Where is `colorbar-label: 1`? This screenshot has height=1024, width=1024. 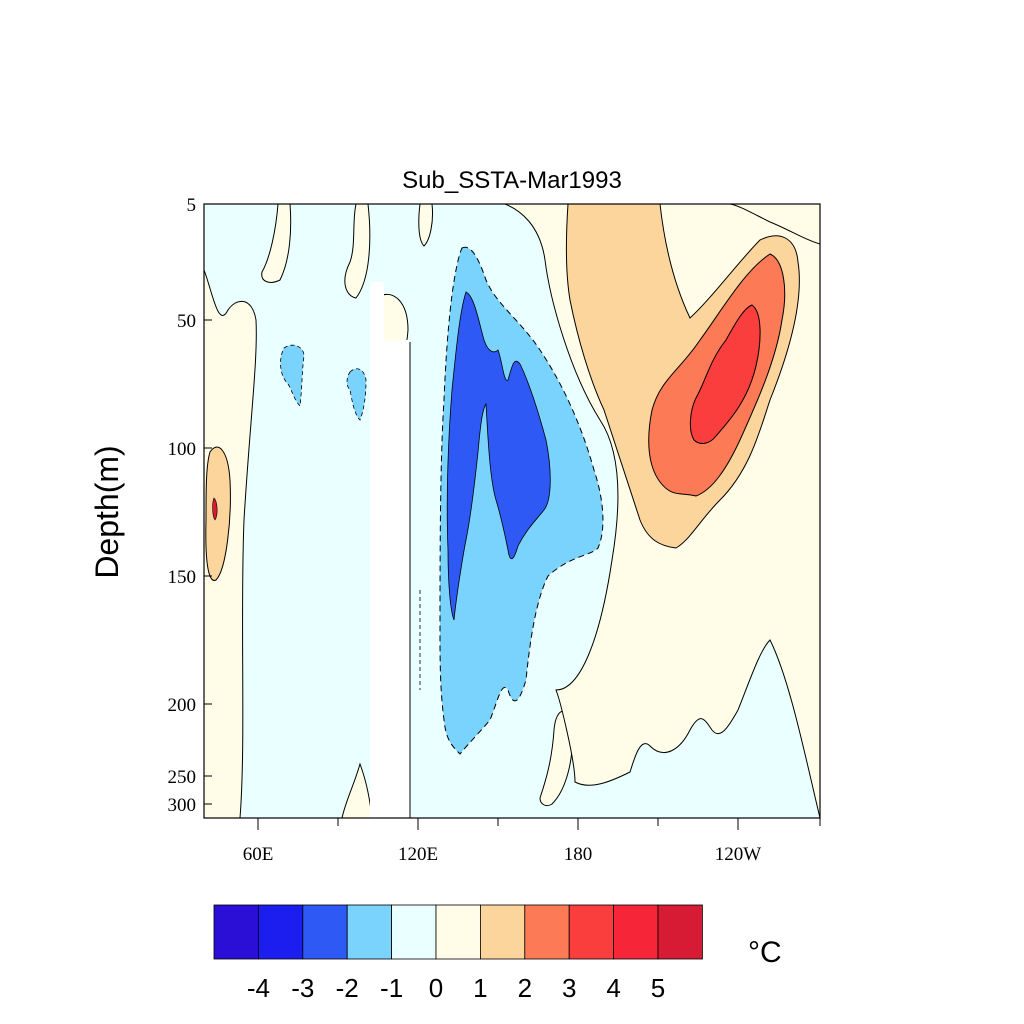 colorbar-label: 1 is located at coordinates (480, 988).